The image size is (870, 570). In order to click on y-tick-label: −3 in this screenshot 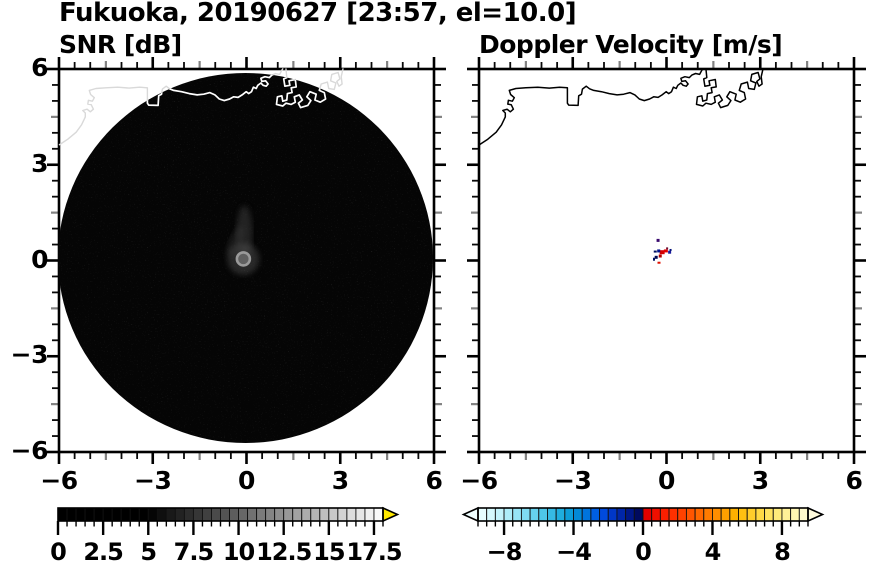, I will do `click(29, 355)`.